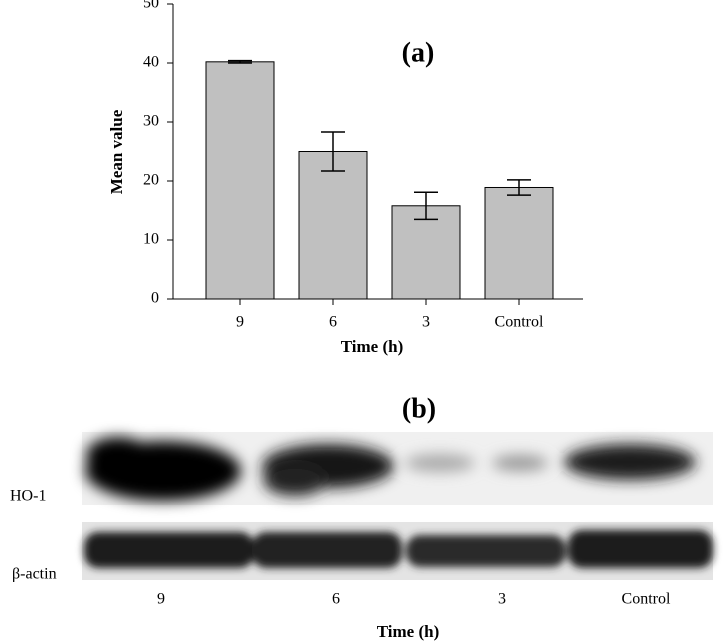 This screenshot has width=724, height=642. I want to click on x-tick-label: 6, so click(333, 322).